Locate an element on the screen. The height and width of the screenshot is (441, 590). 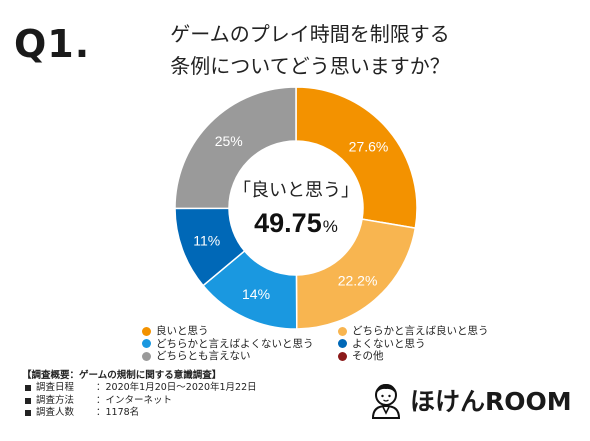
chart-title: ゲームのプレイ時間を制限する 条例についてどう思いますか？ is located at coordinates (310, 50).